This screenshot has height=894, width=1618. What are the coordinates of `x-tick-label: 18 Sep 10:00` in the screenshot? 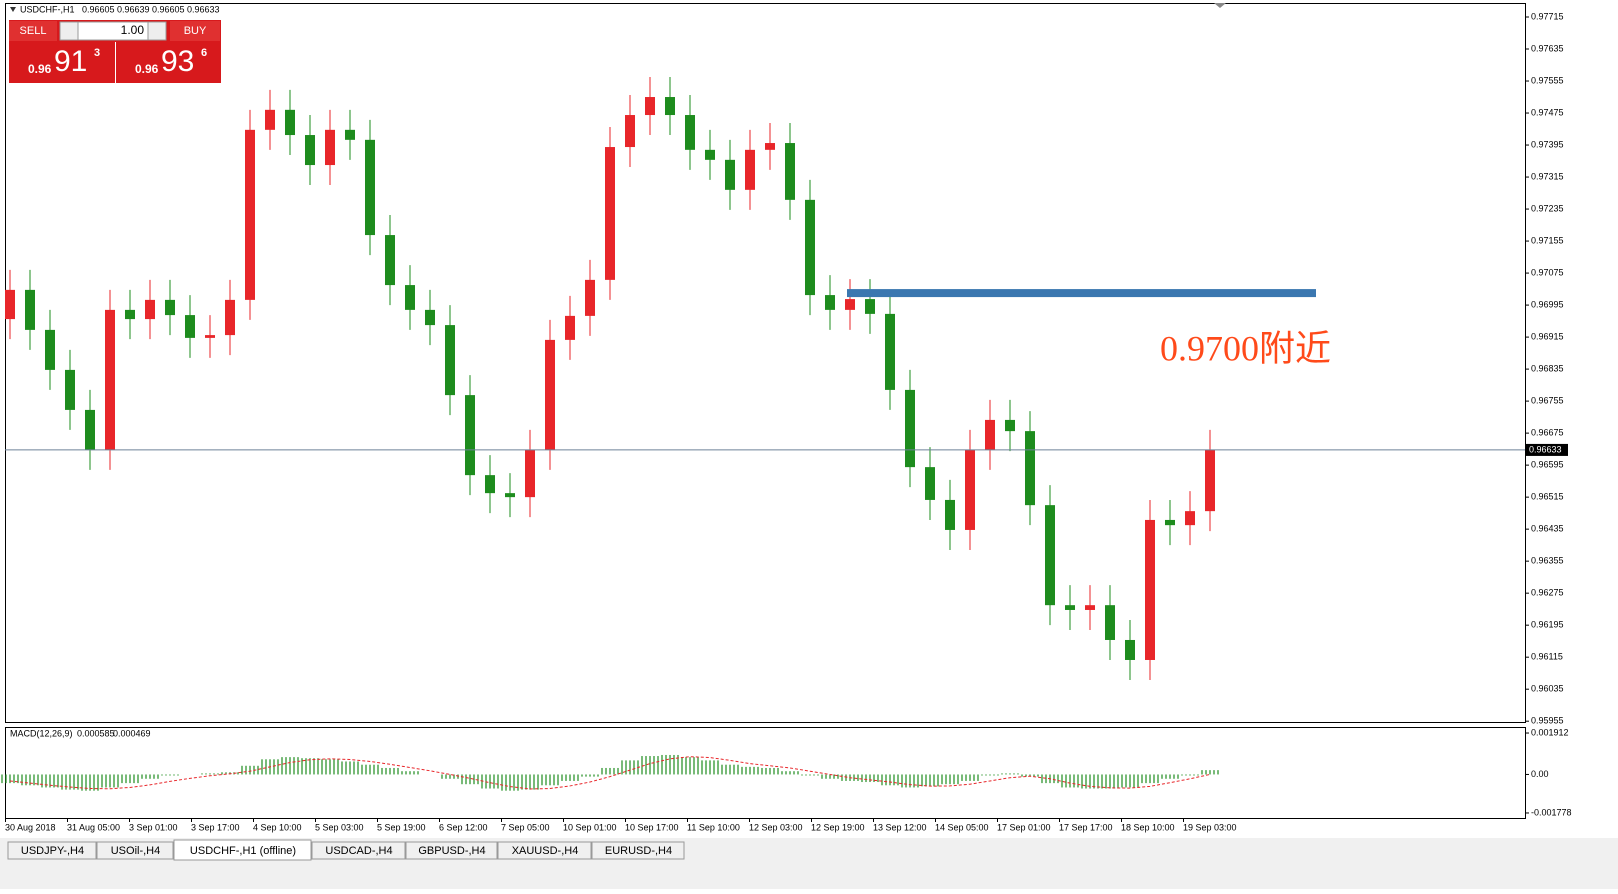 It's located at (1148, 827).